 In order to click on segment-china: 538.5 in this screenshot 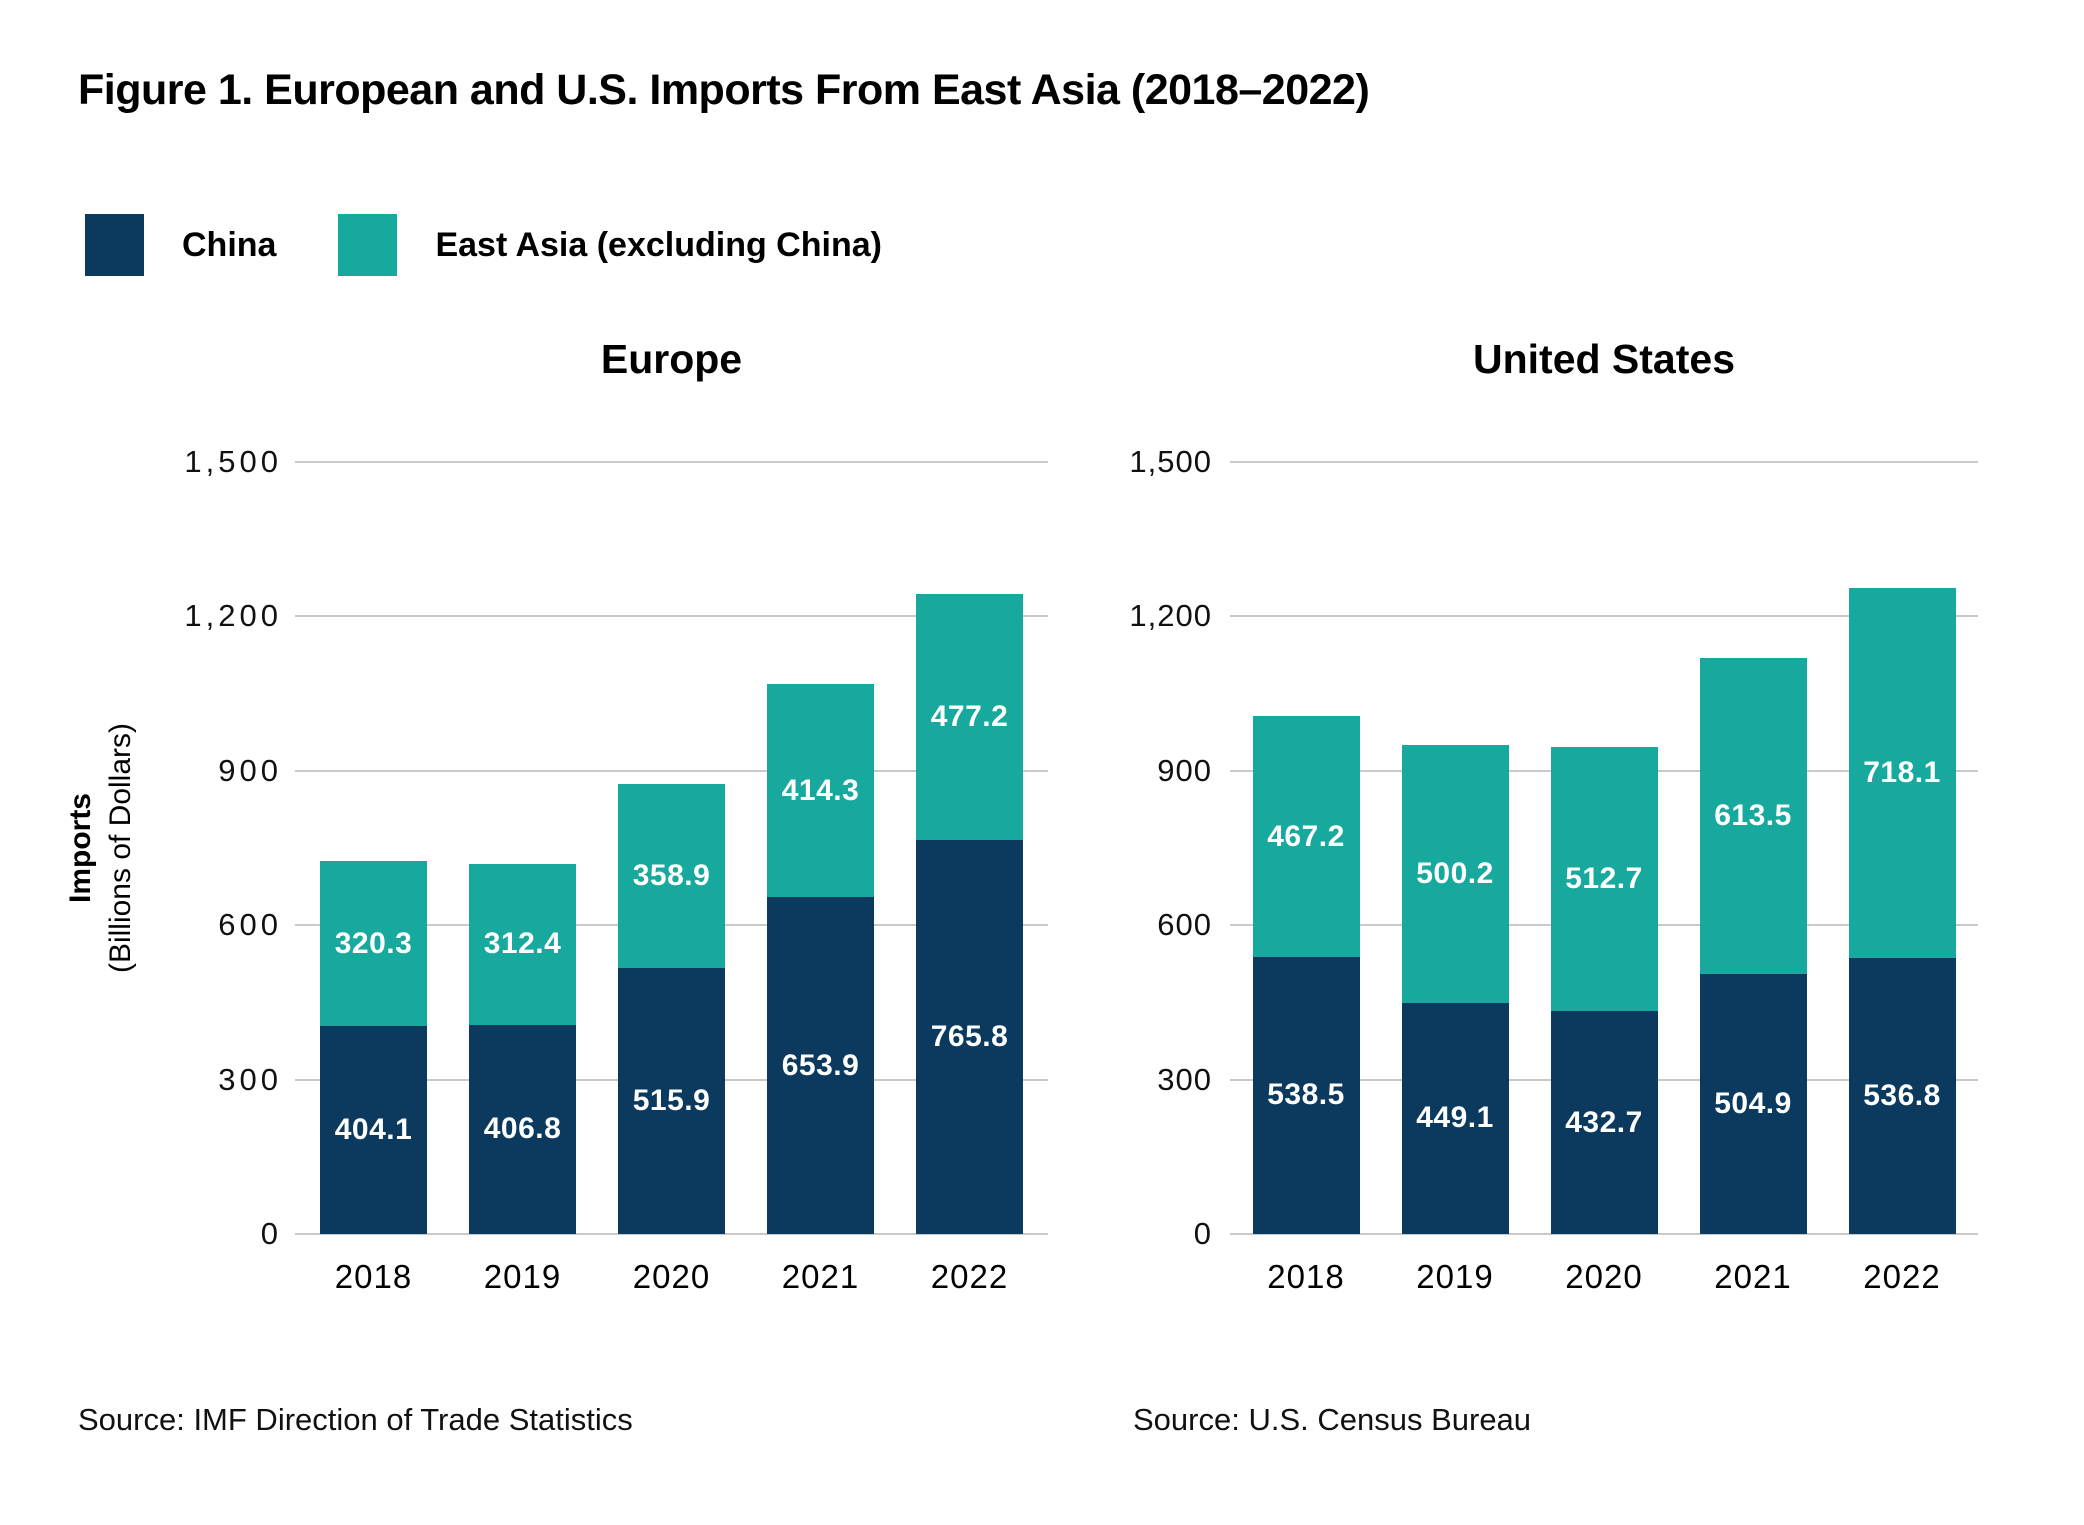, I will do `click(1306, 1095)`.